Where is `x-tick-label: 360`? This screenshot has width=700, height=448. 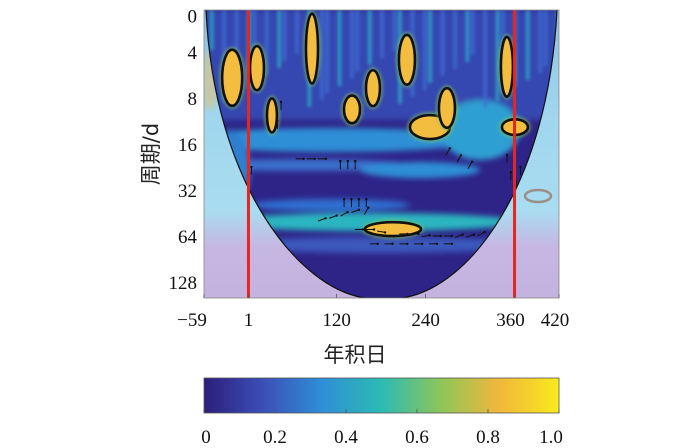
x-tick-label: 360 is located at coordinates (510, 320).